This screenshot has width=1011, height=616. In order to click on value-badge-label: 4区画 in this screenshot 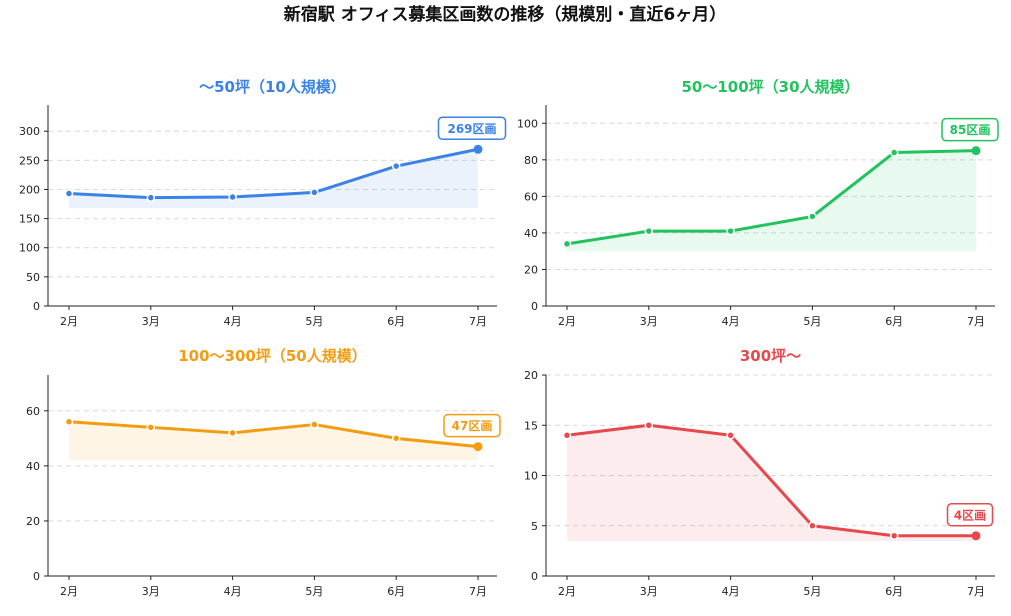, I will do `click(970, 515)`.